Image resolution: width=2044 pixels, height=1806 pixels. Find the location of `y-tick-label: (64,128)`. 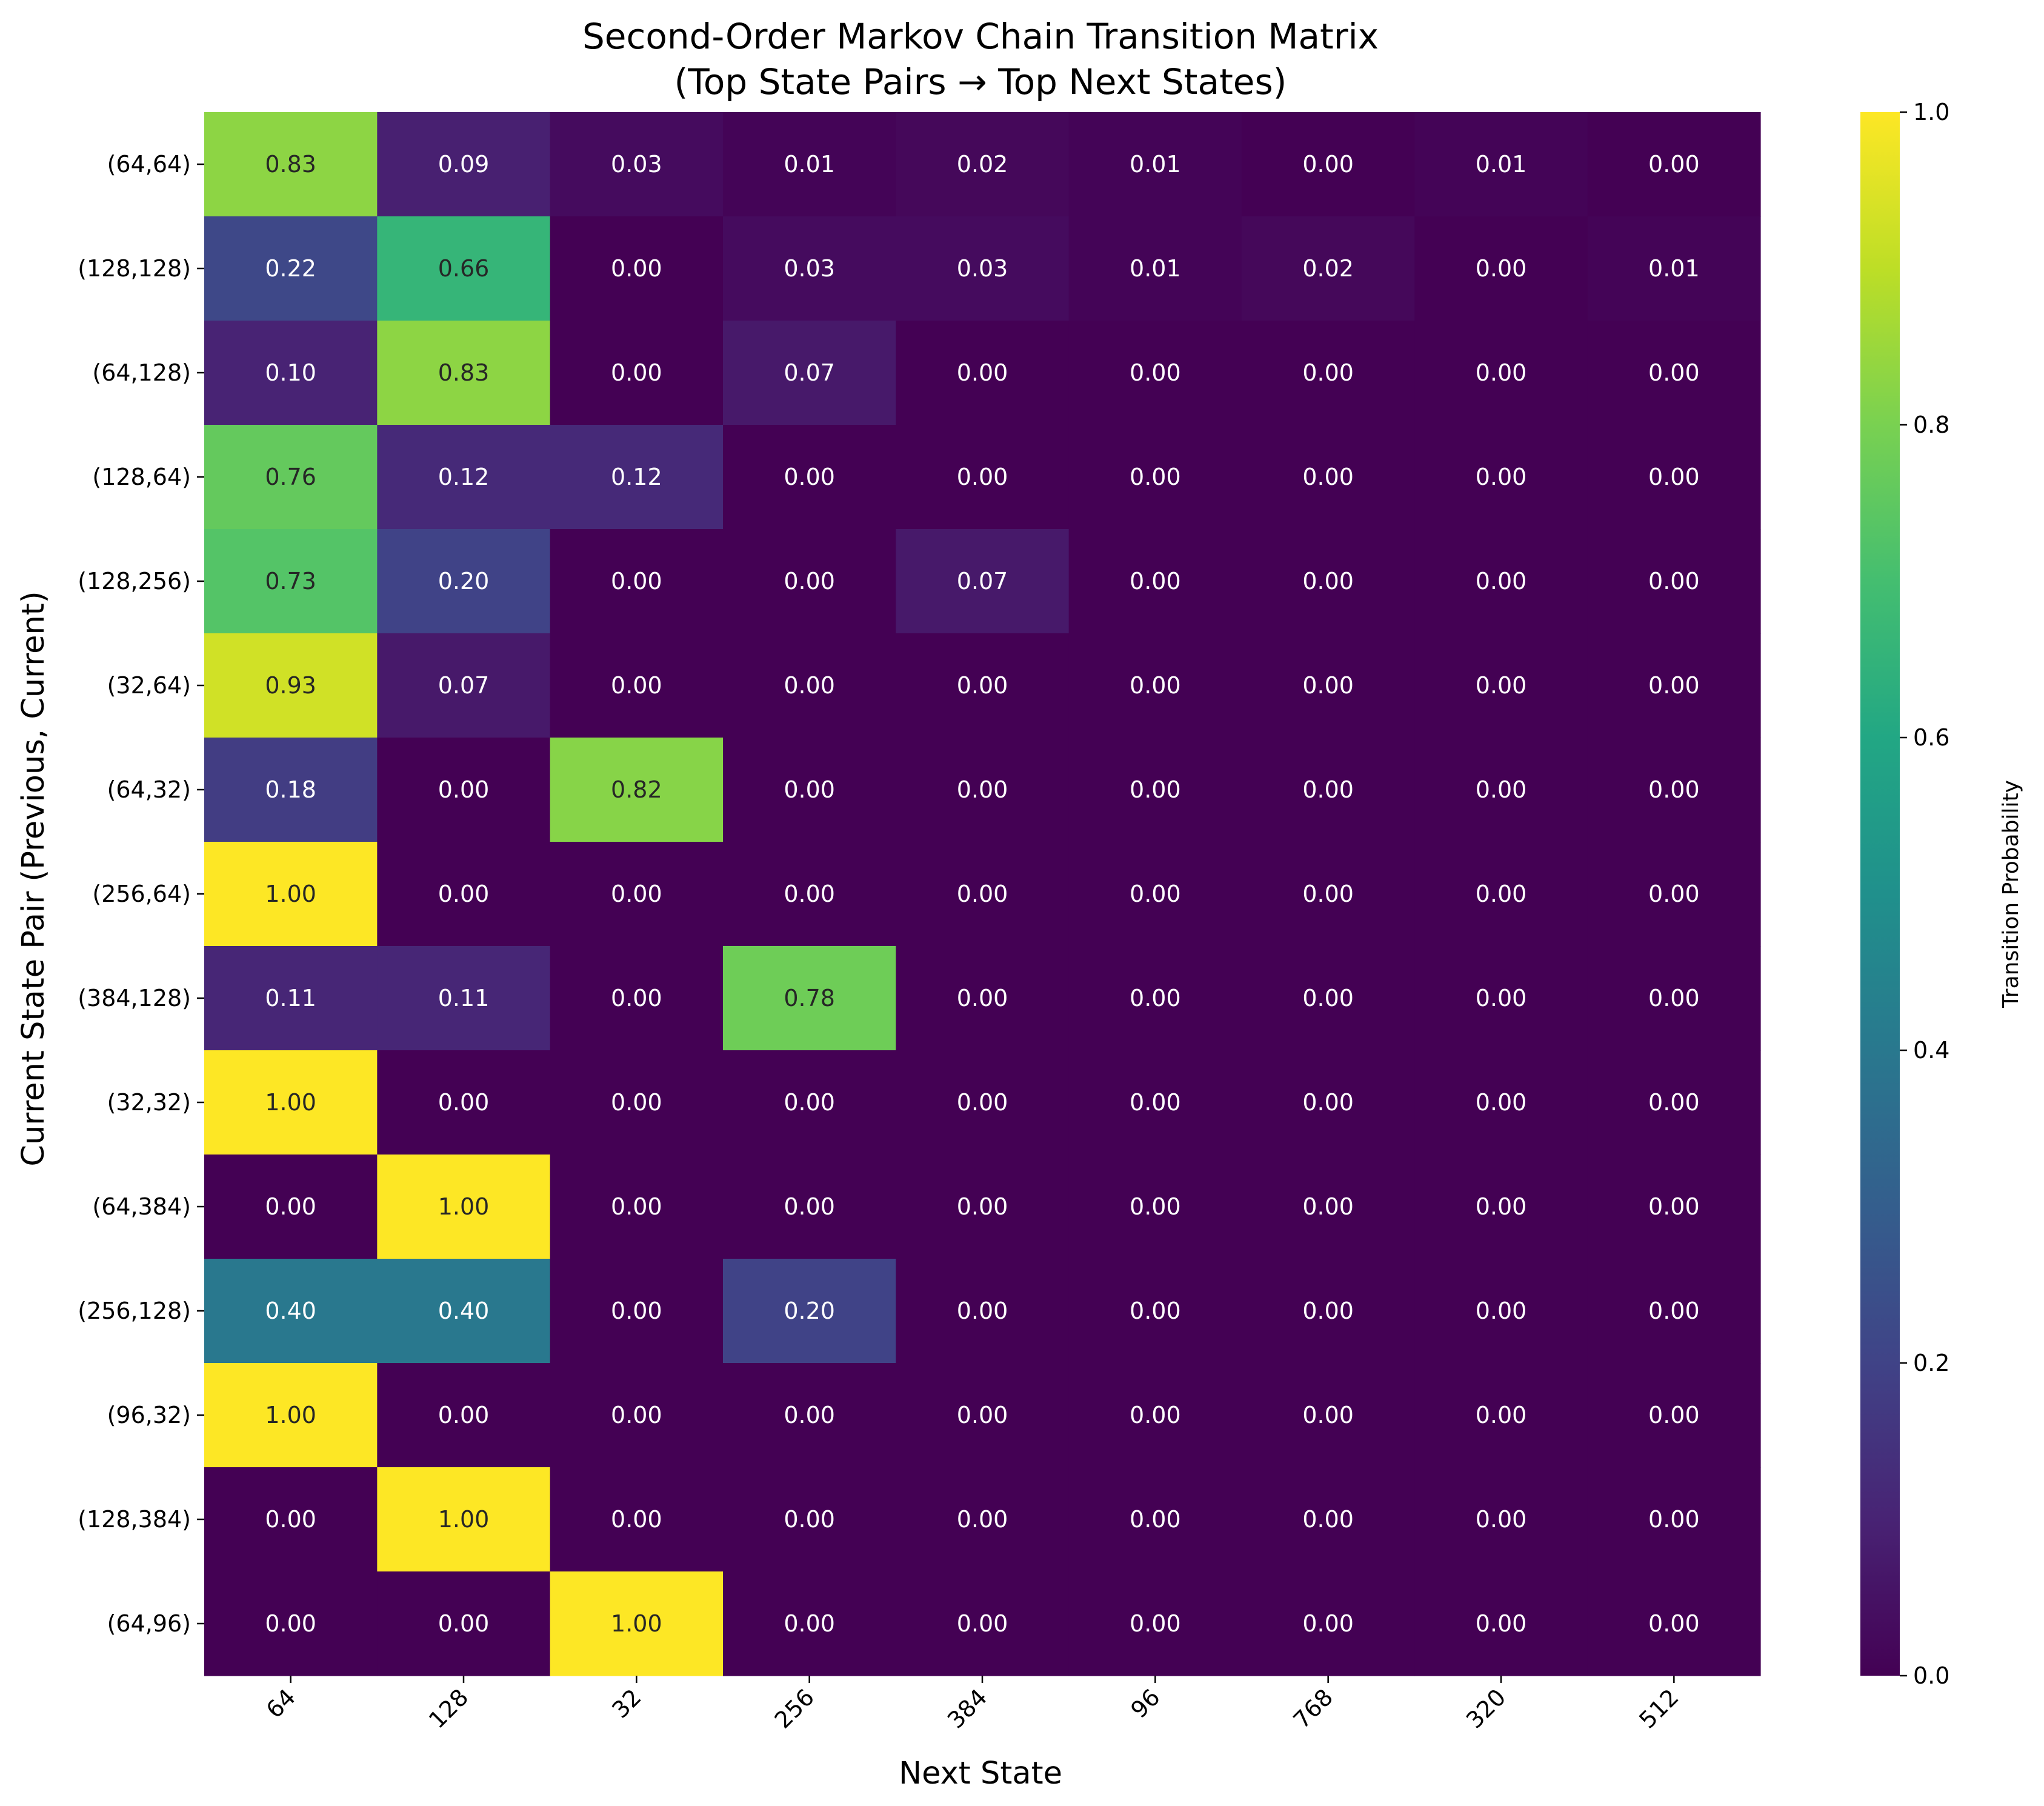

y-tick-label: (64,128) is located at coordinates (141, 373).